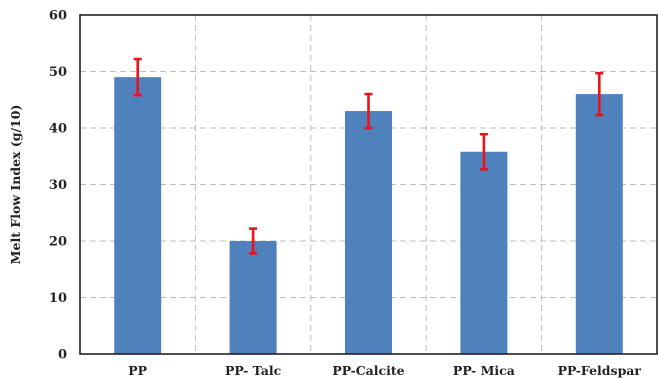 The height and width of the screenshot is (379, 658). I want to click on x-category-labels: PP PP- Talc PP-Calcite PP- Mica PP-Feldspar, so click(384, 370).